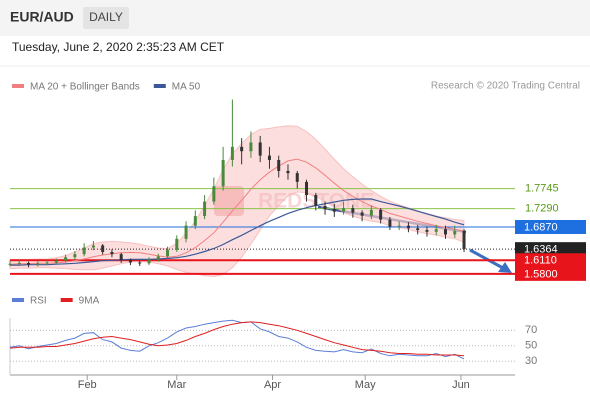 The width and height of the screenshot is (590, 400). I want to click on forecast-arrow-head, so click(505, 267).